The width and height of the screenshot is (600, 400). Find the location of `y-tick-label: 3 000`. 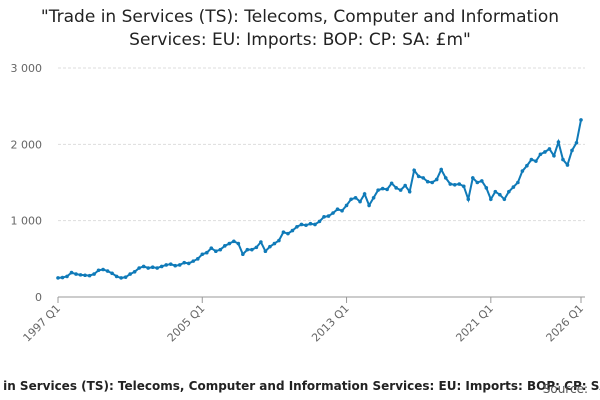

y-tick-label: 3 000 is located at coordinates (27, 68).